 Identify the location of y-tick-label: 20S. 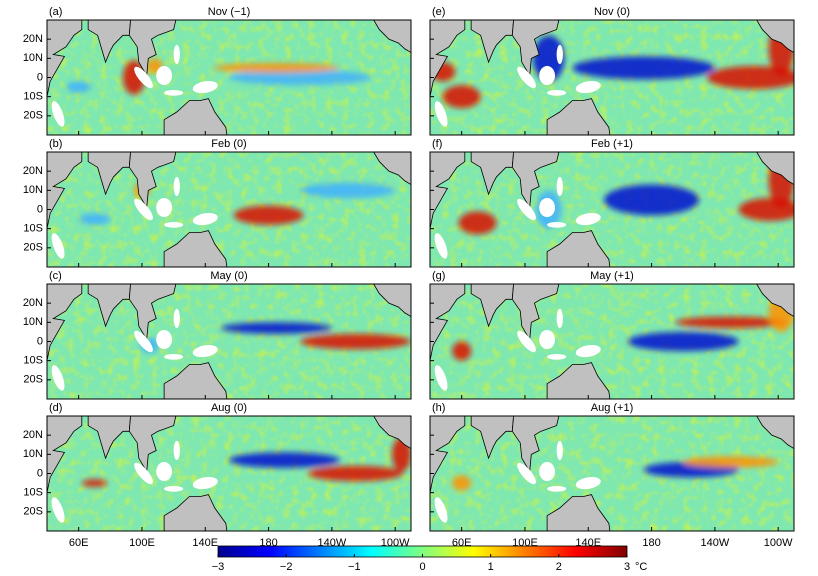
(33, 512).